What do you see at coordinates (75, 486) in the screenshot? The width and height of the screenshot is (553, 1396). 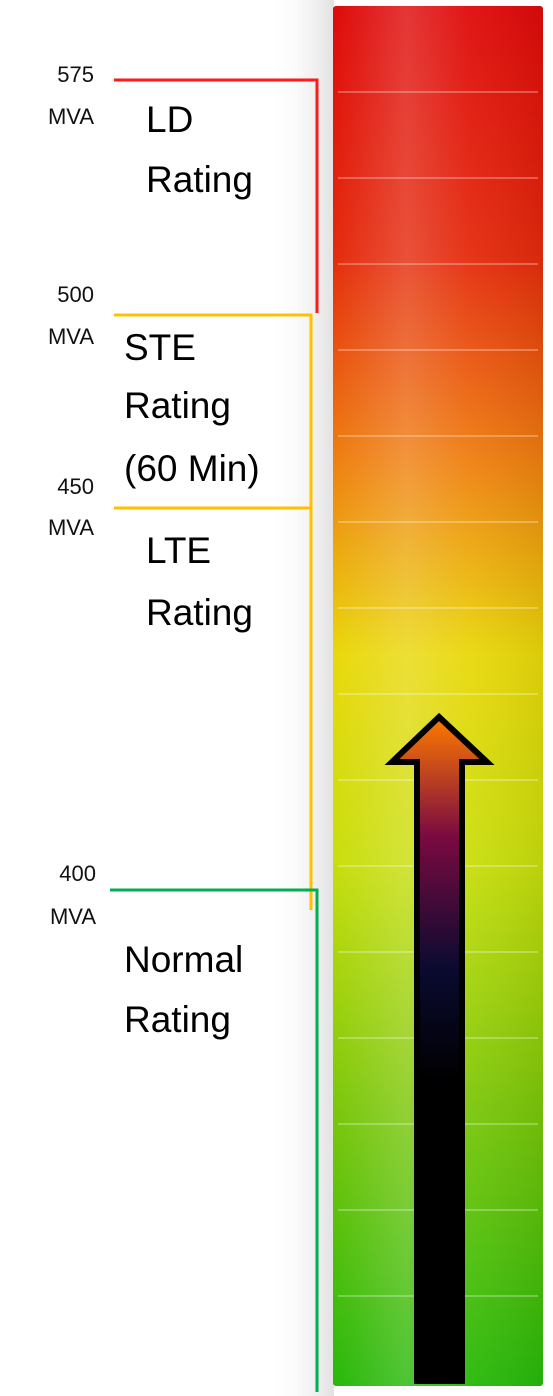 I see `level-450-value: 450` at bounding box center [75, 486].